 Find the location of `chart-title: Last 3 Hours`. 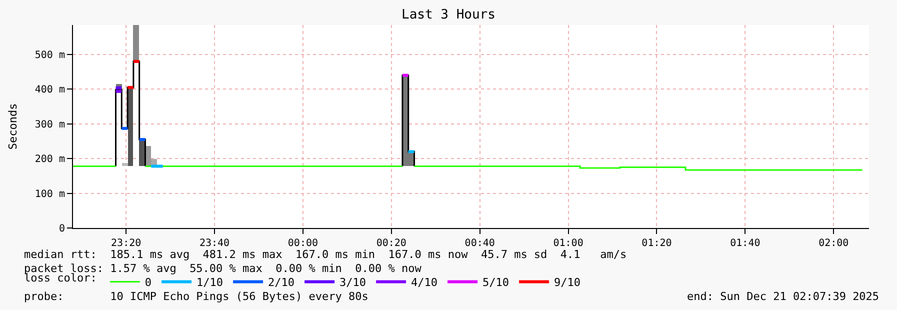

chart-title: Last 3 Hours is located at coordinates (449, 14).